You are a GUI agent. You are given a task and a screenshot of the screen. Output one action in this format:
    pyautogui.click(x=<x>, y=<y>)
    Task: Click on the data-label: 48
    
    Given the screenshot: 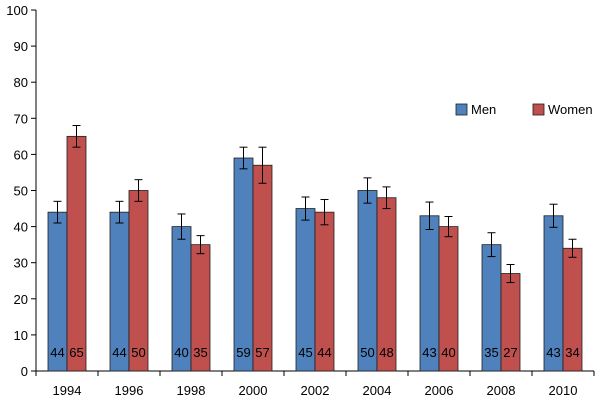 What is the action you would take?
    pyautogui.click(x=386, y=352)
    